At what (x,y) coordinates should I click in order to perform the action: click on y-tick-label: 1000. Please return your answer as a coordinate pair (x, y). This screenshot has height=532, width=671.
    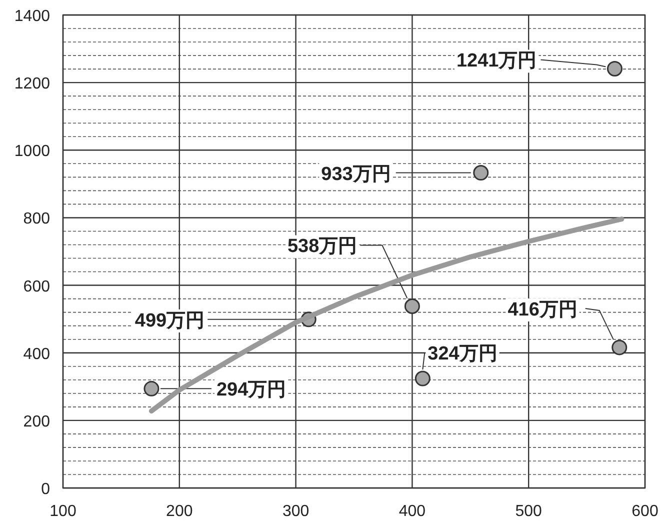
    Looking at the image, I should click on (32, 151).